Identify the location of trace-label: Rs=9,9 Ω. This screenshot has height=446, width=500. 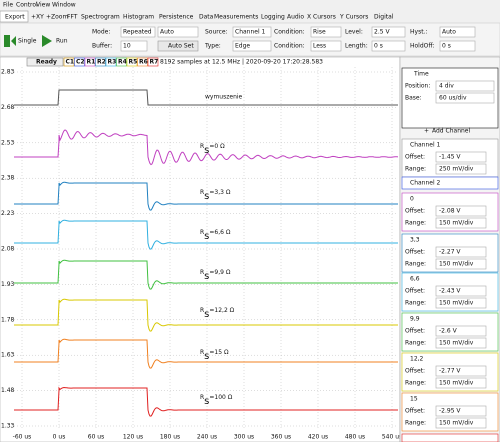
(215, 276).